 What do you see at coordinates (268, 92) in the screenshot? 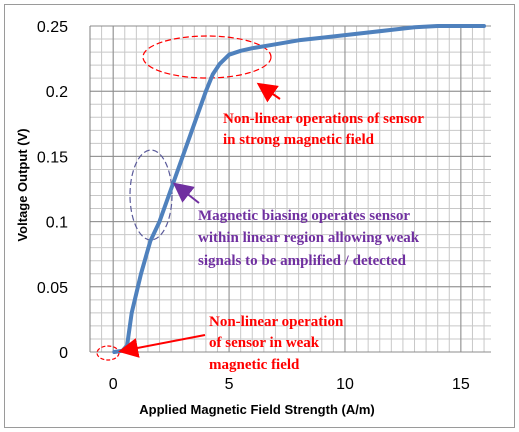
I see `strong-field-arrow` at bounding box center [268, 92].